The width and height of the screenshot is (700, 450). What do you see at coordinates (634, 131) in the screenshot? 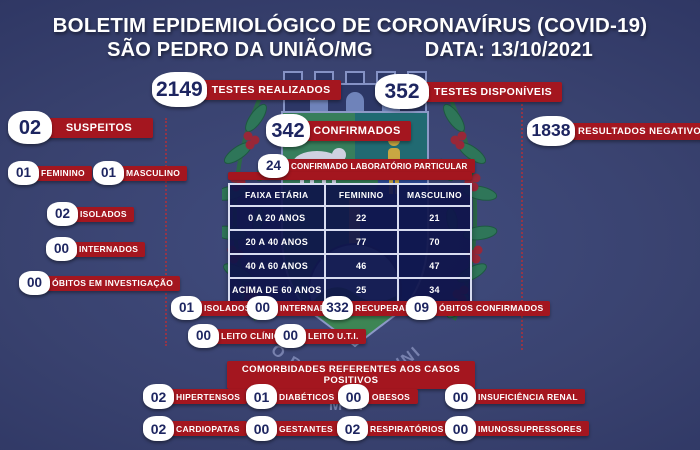
I see `stat-label: RESULTADOS NEGATIVOS` at bounding box center [634, 131].